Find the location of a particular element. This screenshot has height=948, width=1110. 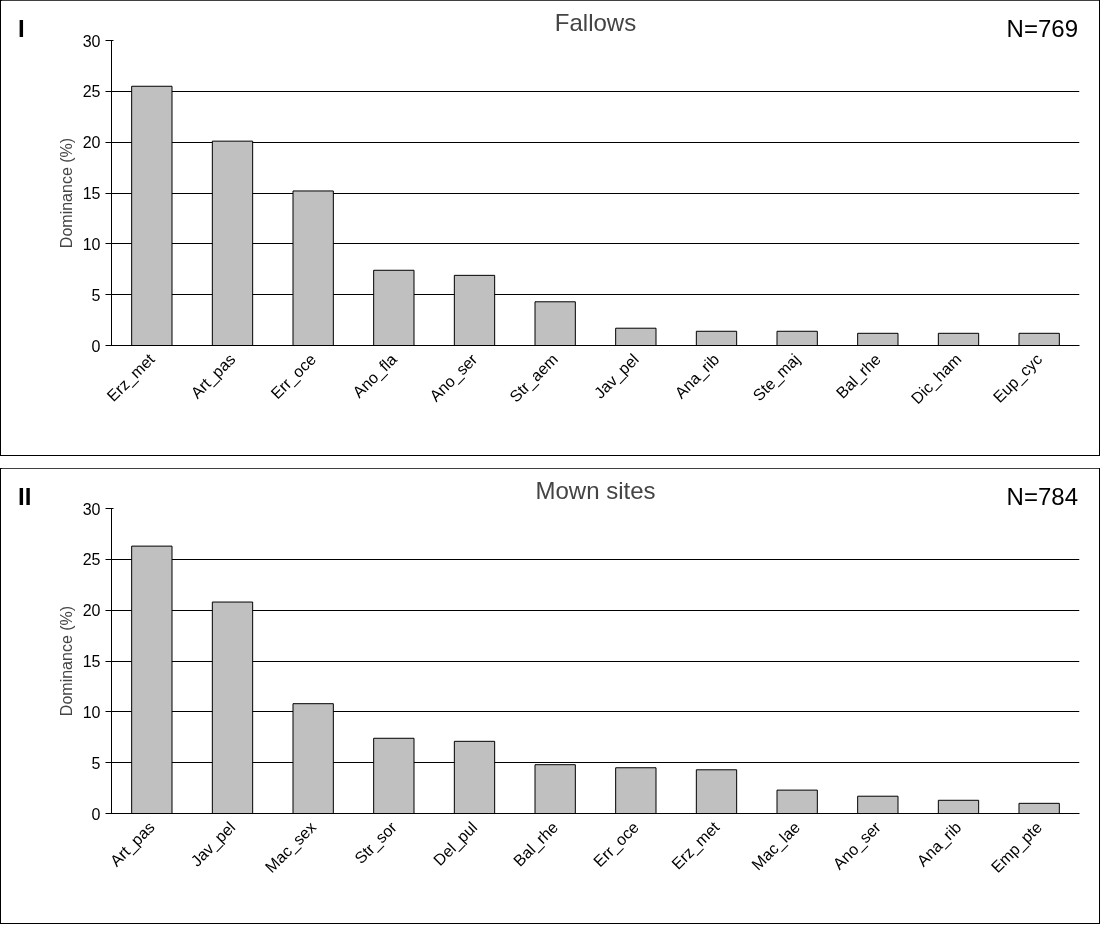

text: II is located at coordinates (25, 497).